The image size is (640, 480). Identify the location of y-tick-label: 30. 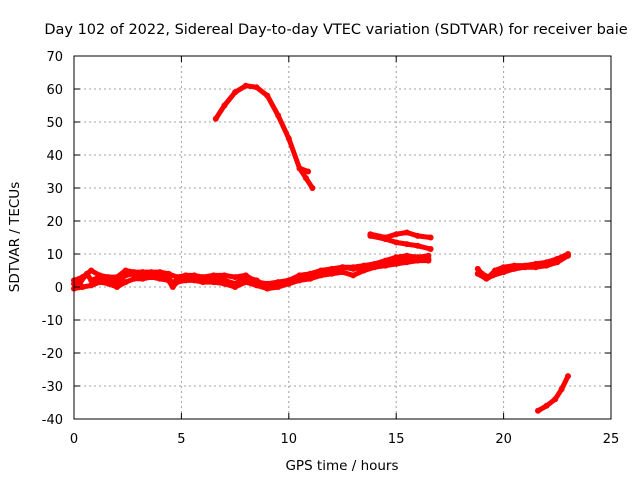
(54, 189).